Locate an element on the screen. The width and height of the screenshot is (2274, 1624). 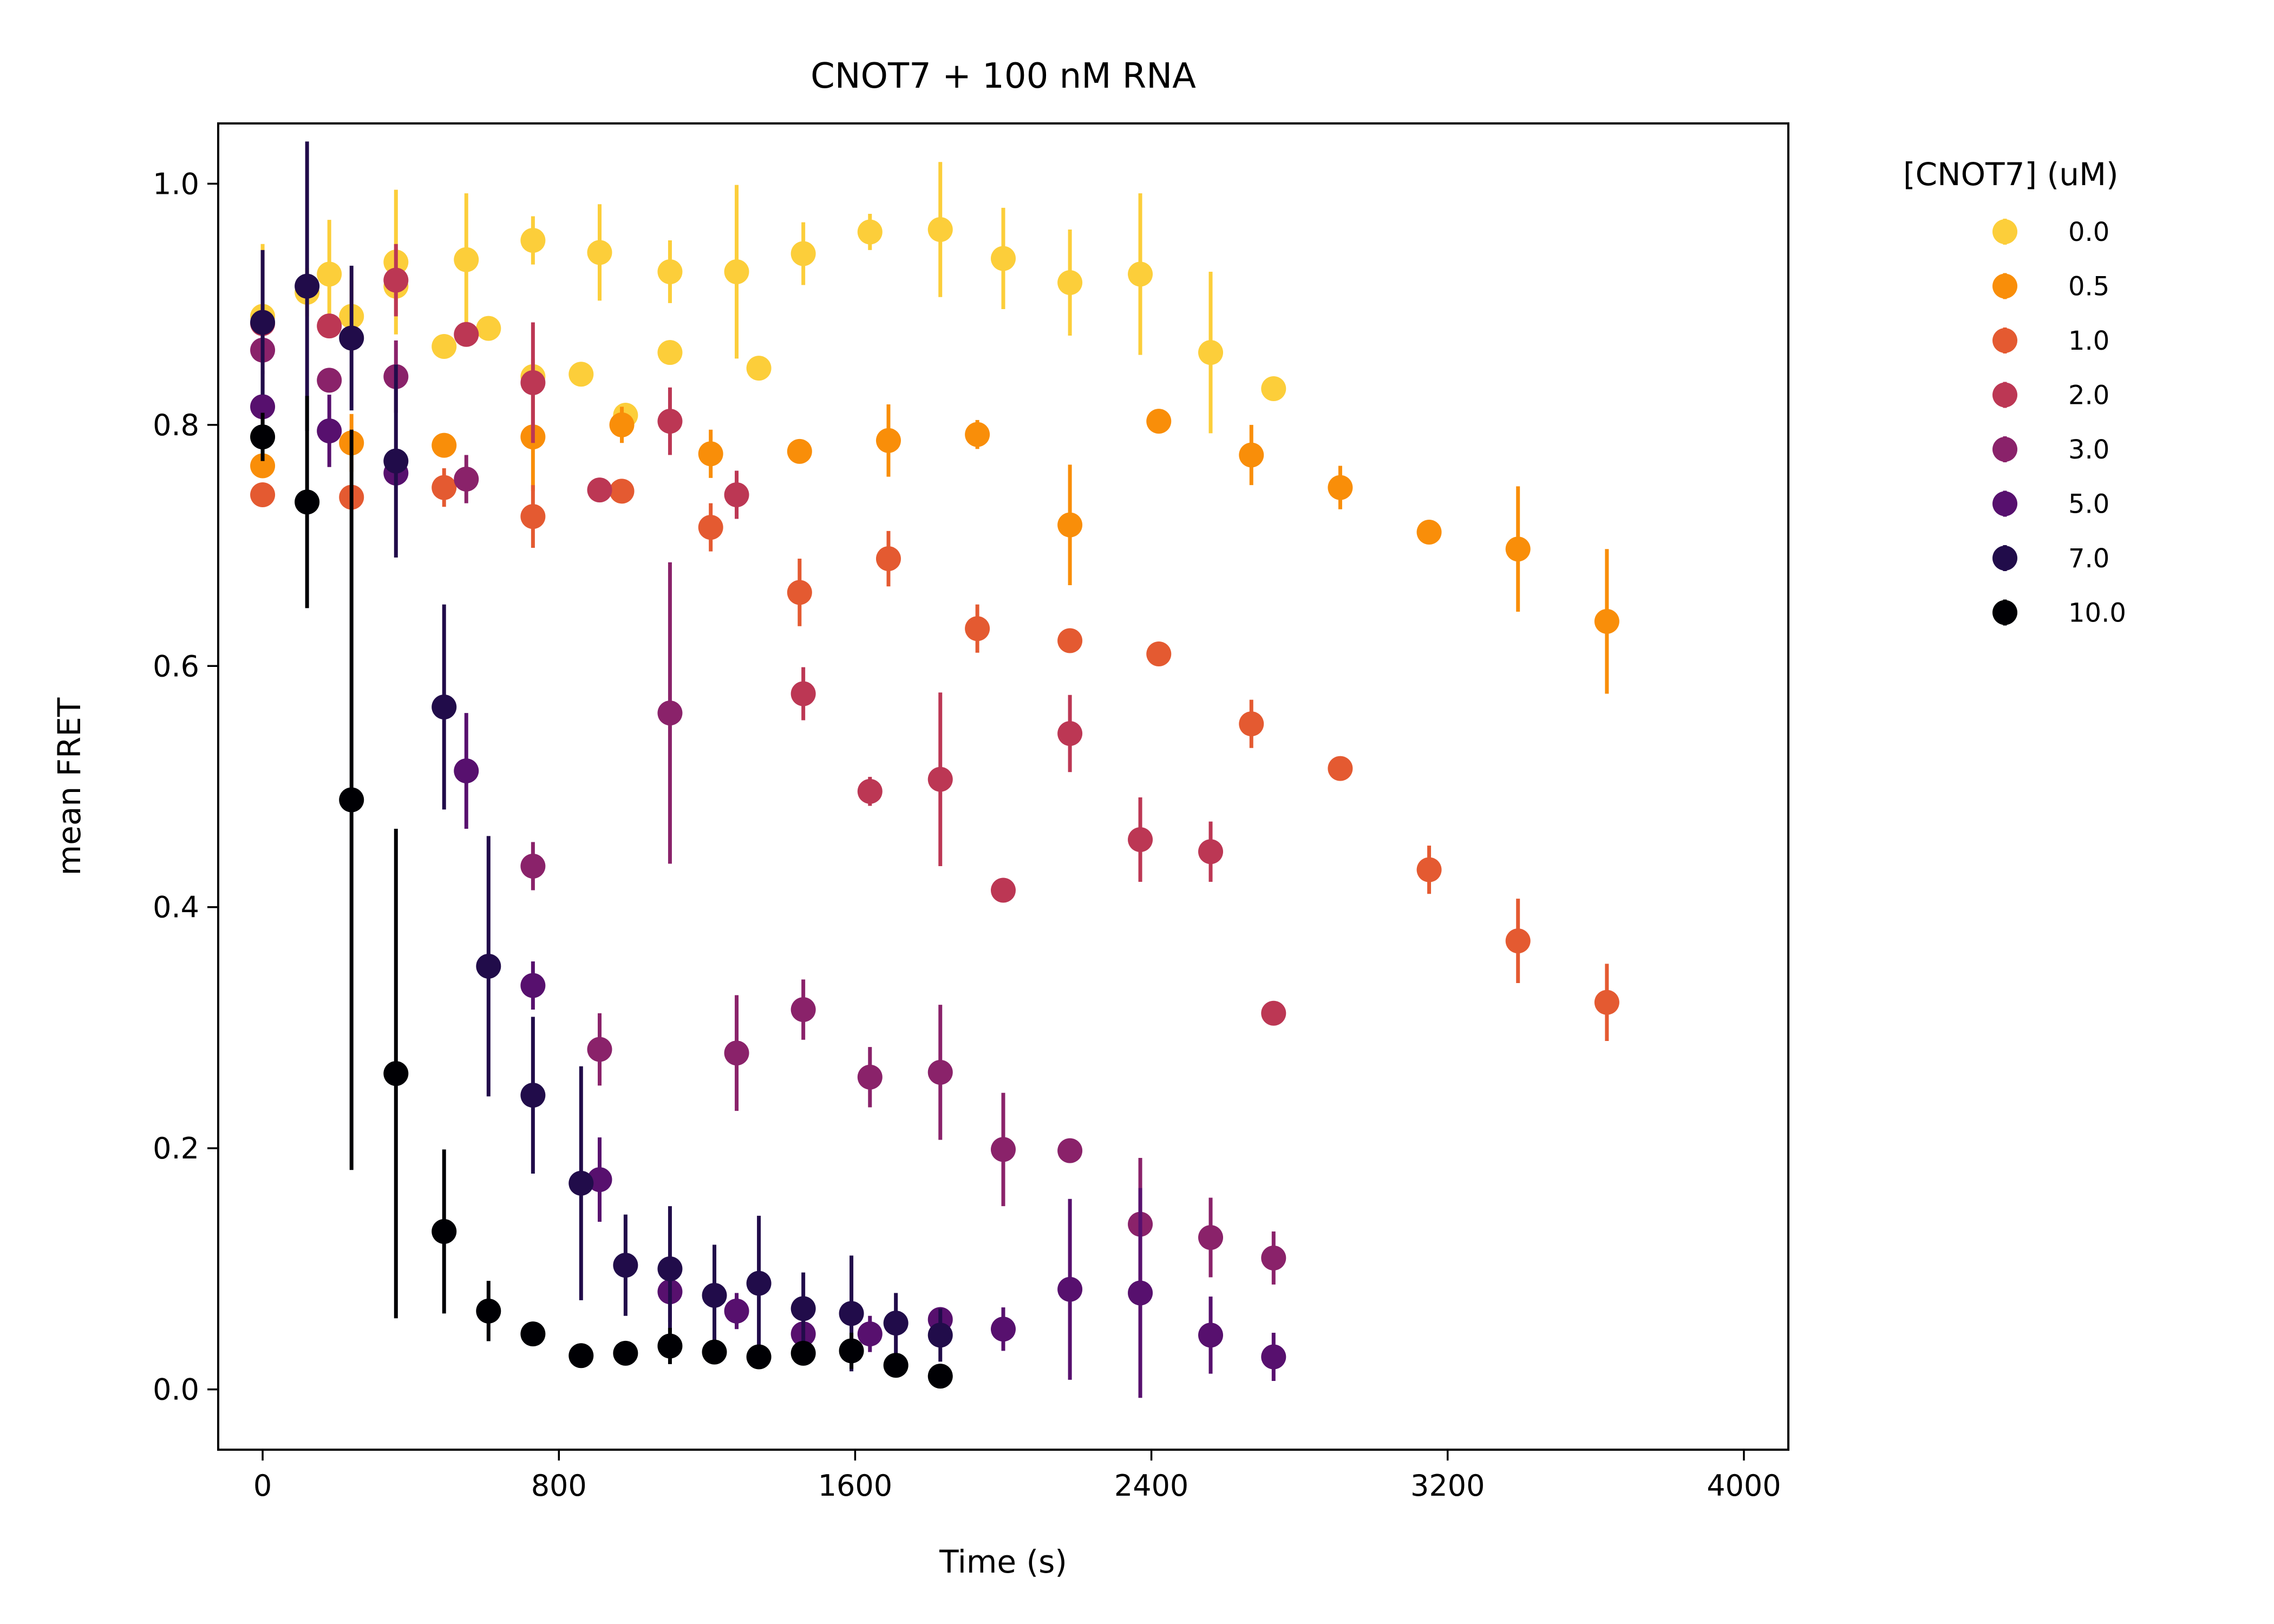
series-0.5 is located at coordinates (935, 538).